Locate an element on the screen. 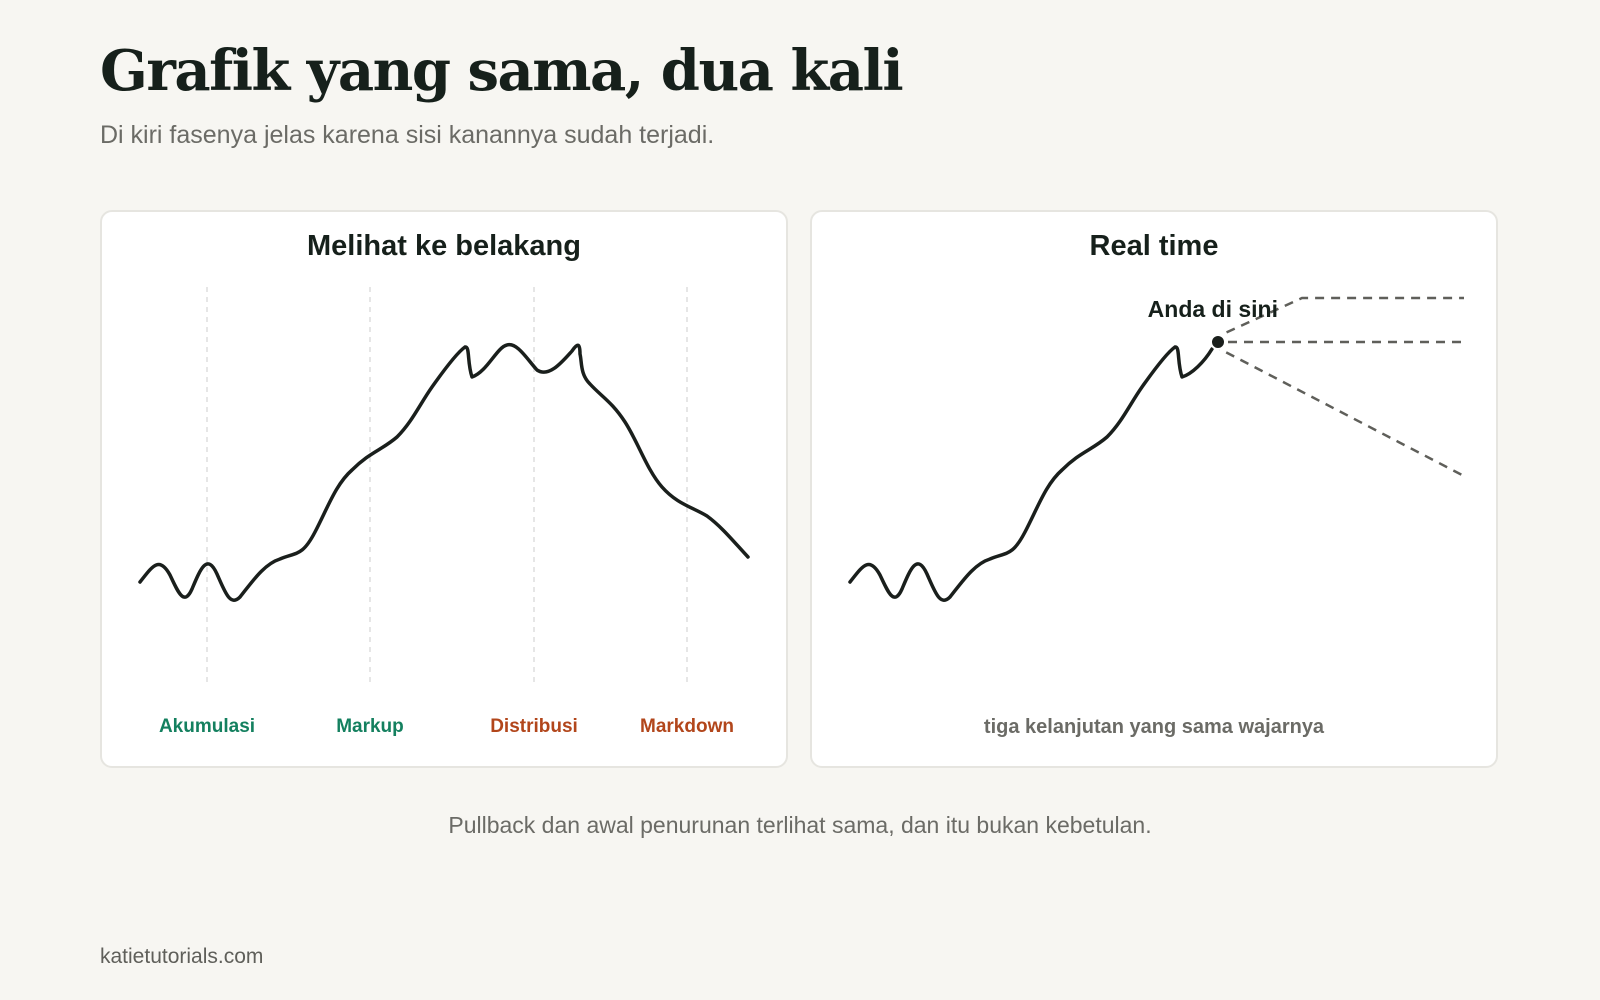  realtime-diagram is located at coordinates (1156, 449).